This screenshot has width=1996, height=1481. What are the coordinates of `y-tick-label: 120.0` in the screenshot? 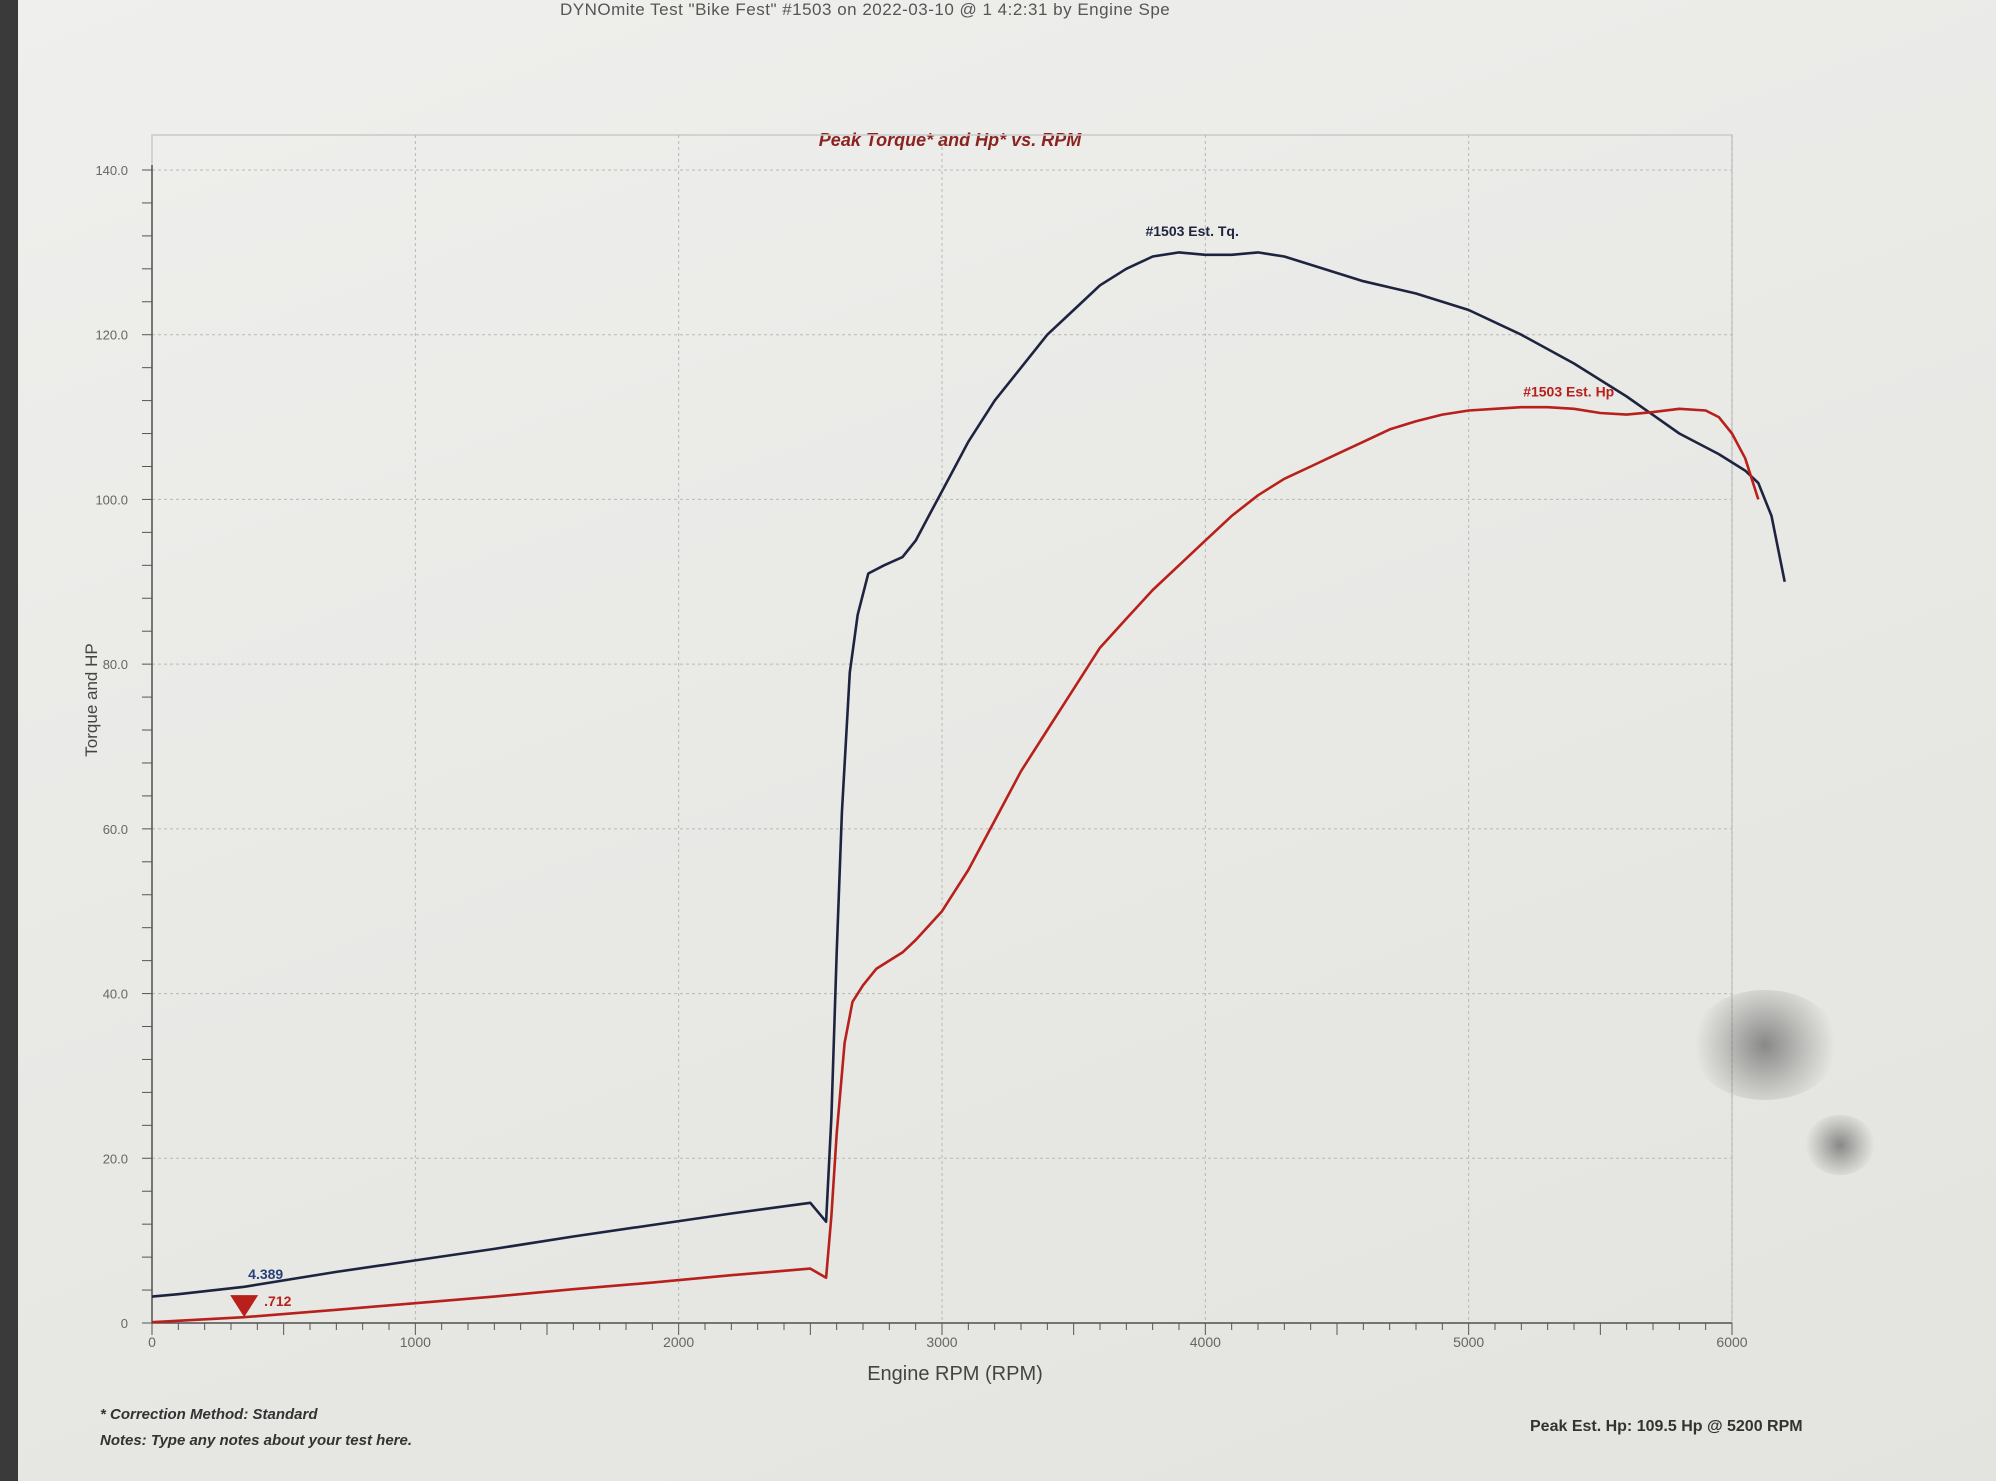 It's located at (111, 335).